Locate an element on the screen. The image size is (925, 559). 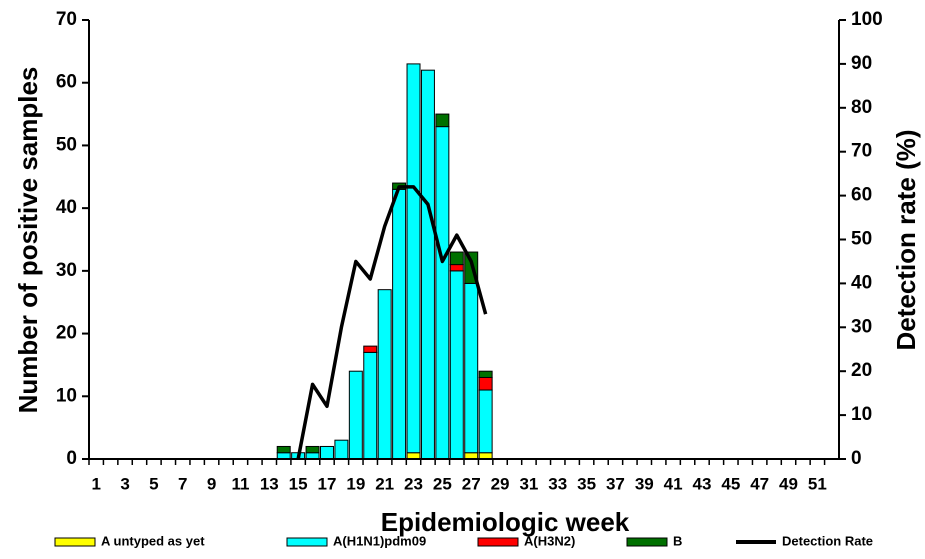
x-tick-label: 43 is located at coordinates (702, 483).